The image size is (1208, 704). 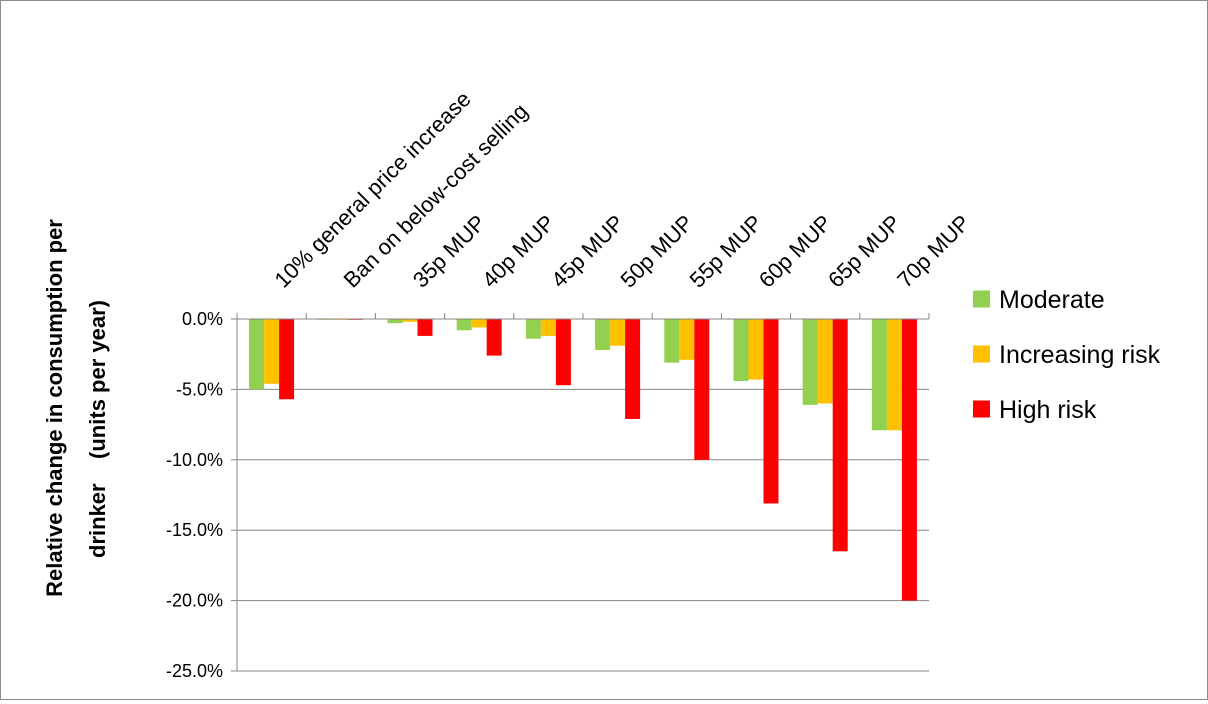 I want to click on y-axis-title-line-2: drinker (units per year), so click(x=97, y=429).